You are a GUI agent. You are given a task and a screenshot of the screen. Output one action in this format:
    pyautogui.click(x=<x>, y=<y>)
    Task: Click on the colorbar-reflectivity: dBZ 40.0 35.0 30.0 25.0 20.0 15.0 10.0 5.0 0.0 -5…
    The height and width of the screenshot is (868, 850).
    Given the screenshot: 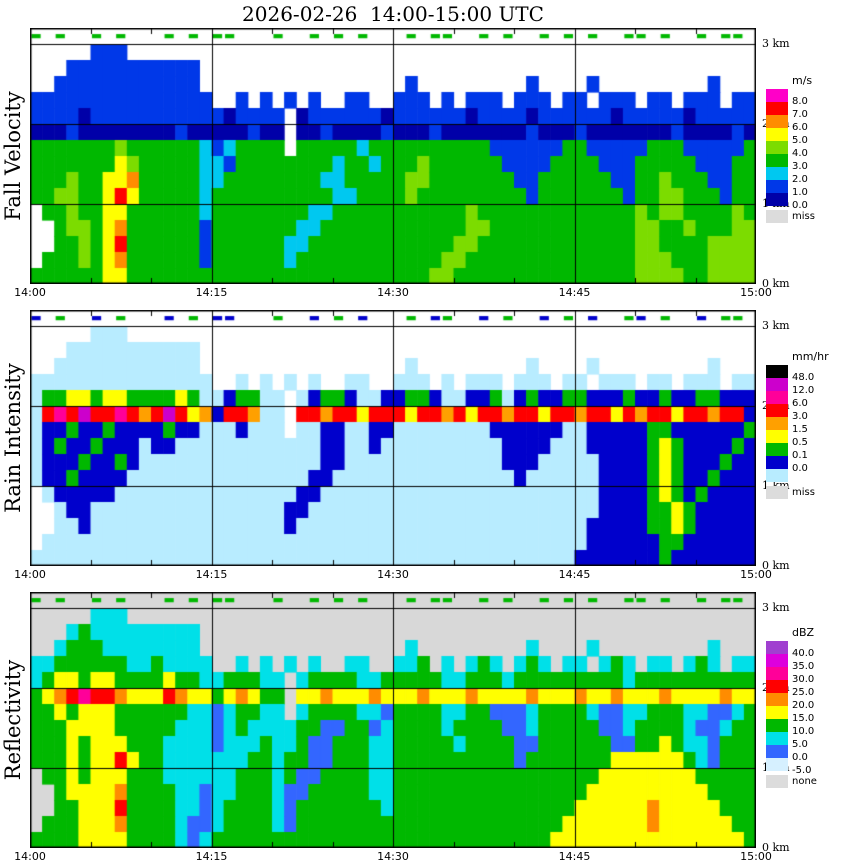 What is the action you would take?
    pyautogui.click(x=808, y=707)
    